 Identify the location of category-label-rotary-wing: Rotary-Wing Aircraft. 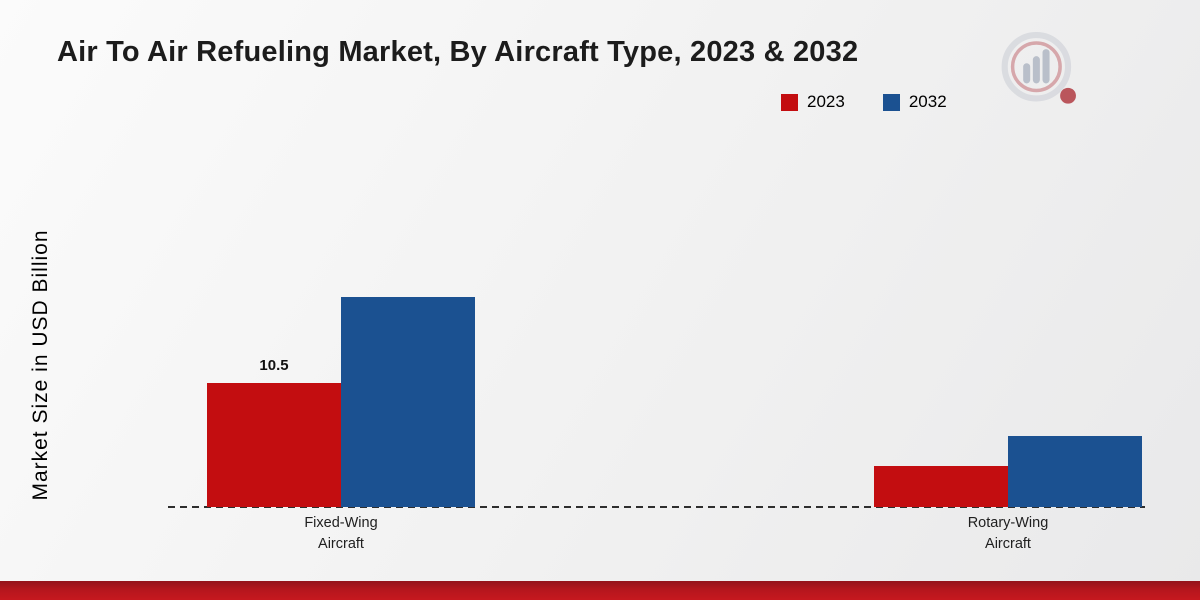
(1008, 534).